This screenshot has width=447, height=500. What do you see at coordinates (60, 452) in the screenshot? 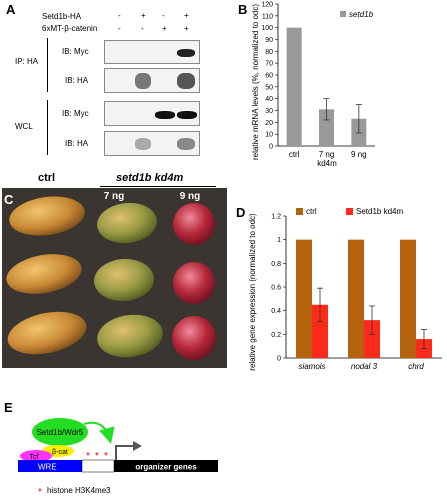
I see `beta-cat-label: β-cat` at bounding box center [60, 452].